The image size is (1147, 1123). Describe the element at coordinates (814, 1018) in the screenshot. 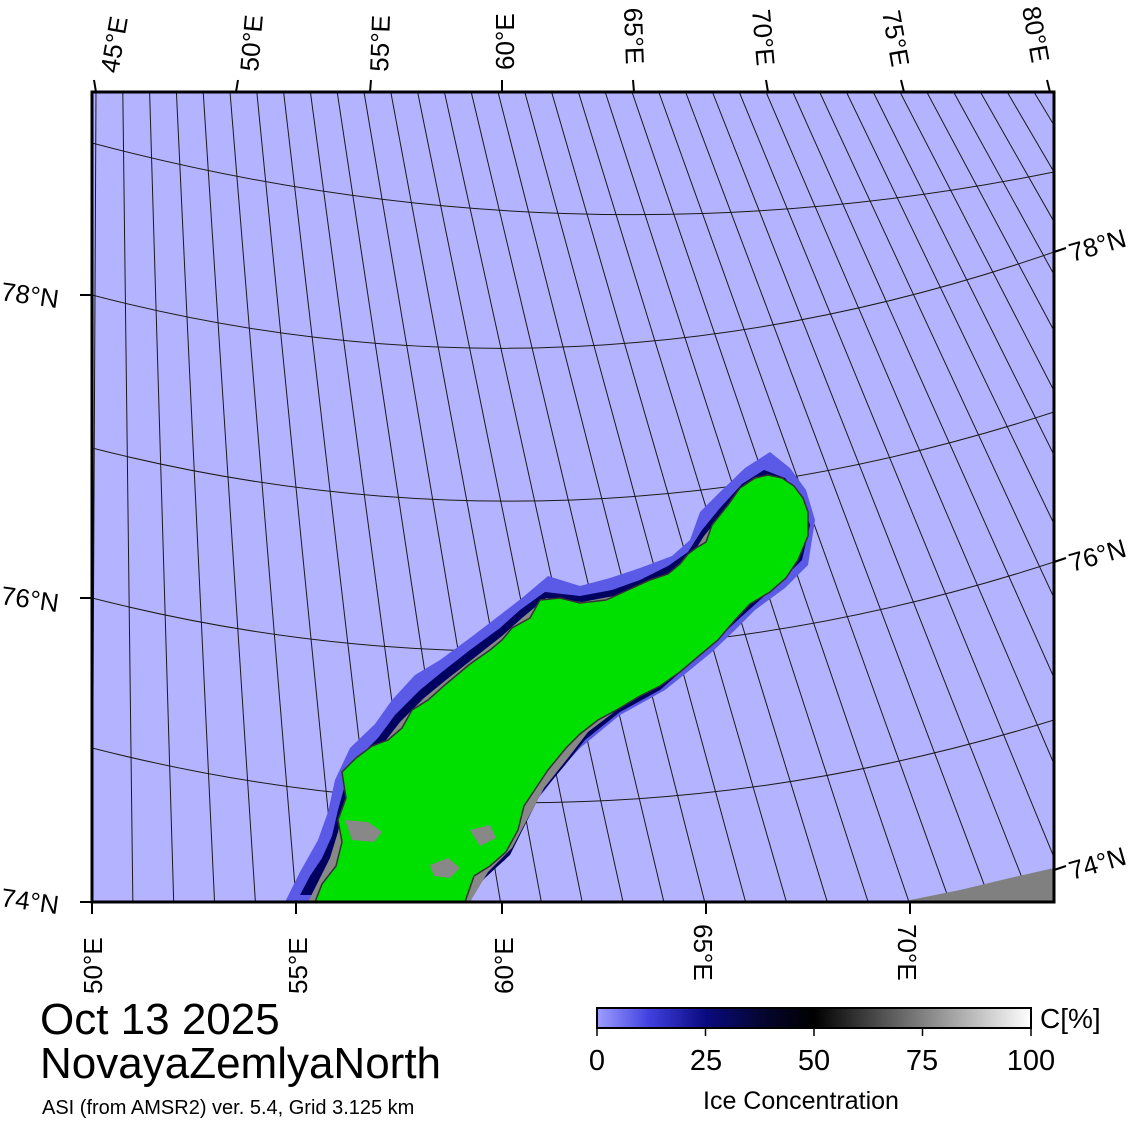

I see `colorbar` at that location.